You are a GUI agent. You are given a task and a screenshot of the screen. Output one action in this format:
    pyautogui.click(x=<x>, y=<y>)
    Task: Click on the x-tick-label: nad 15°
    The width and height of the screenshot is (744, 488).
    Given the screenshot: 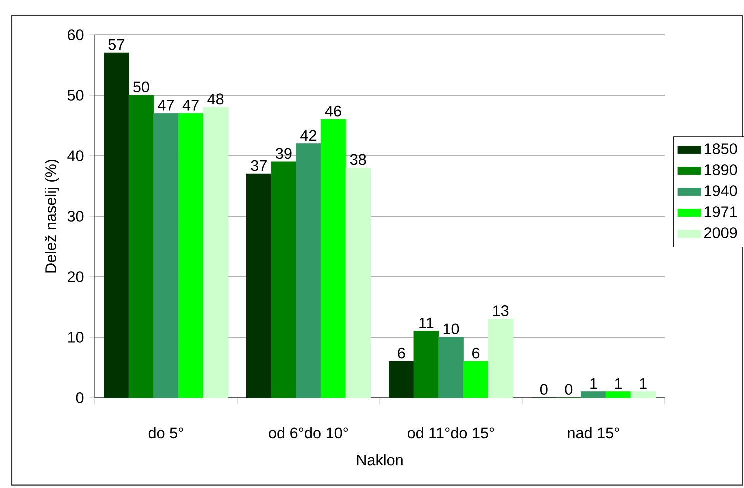 What is the action you would take?
    pyautogui.click(x=594, y=433)
    